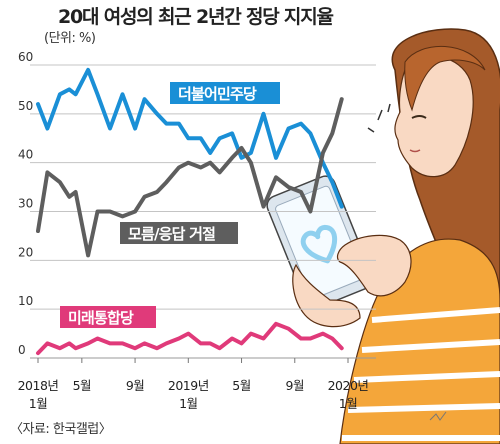 This screenshot has height=444, width=500. What do you see at coordinates (421, 374) in the screenshot?
I see `shirt-stripes` at bounding box center [421, 374].